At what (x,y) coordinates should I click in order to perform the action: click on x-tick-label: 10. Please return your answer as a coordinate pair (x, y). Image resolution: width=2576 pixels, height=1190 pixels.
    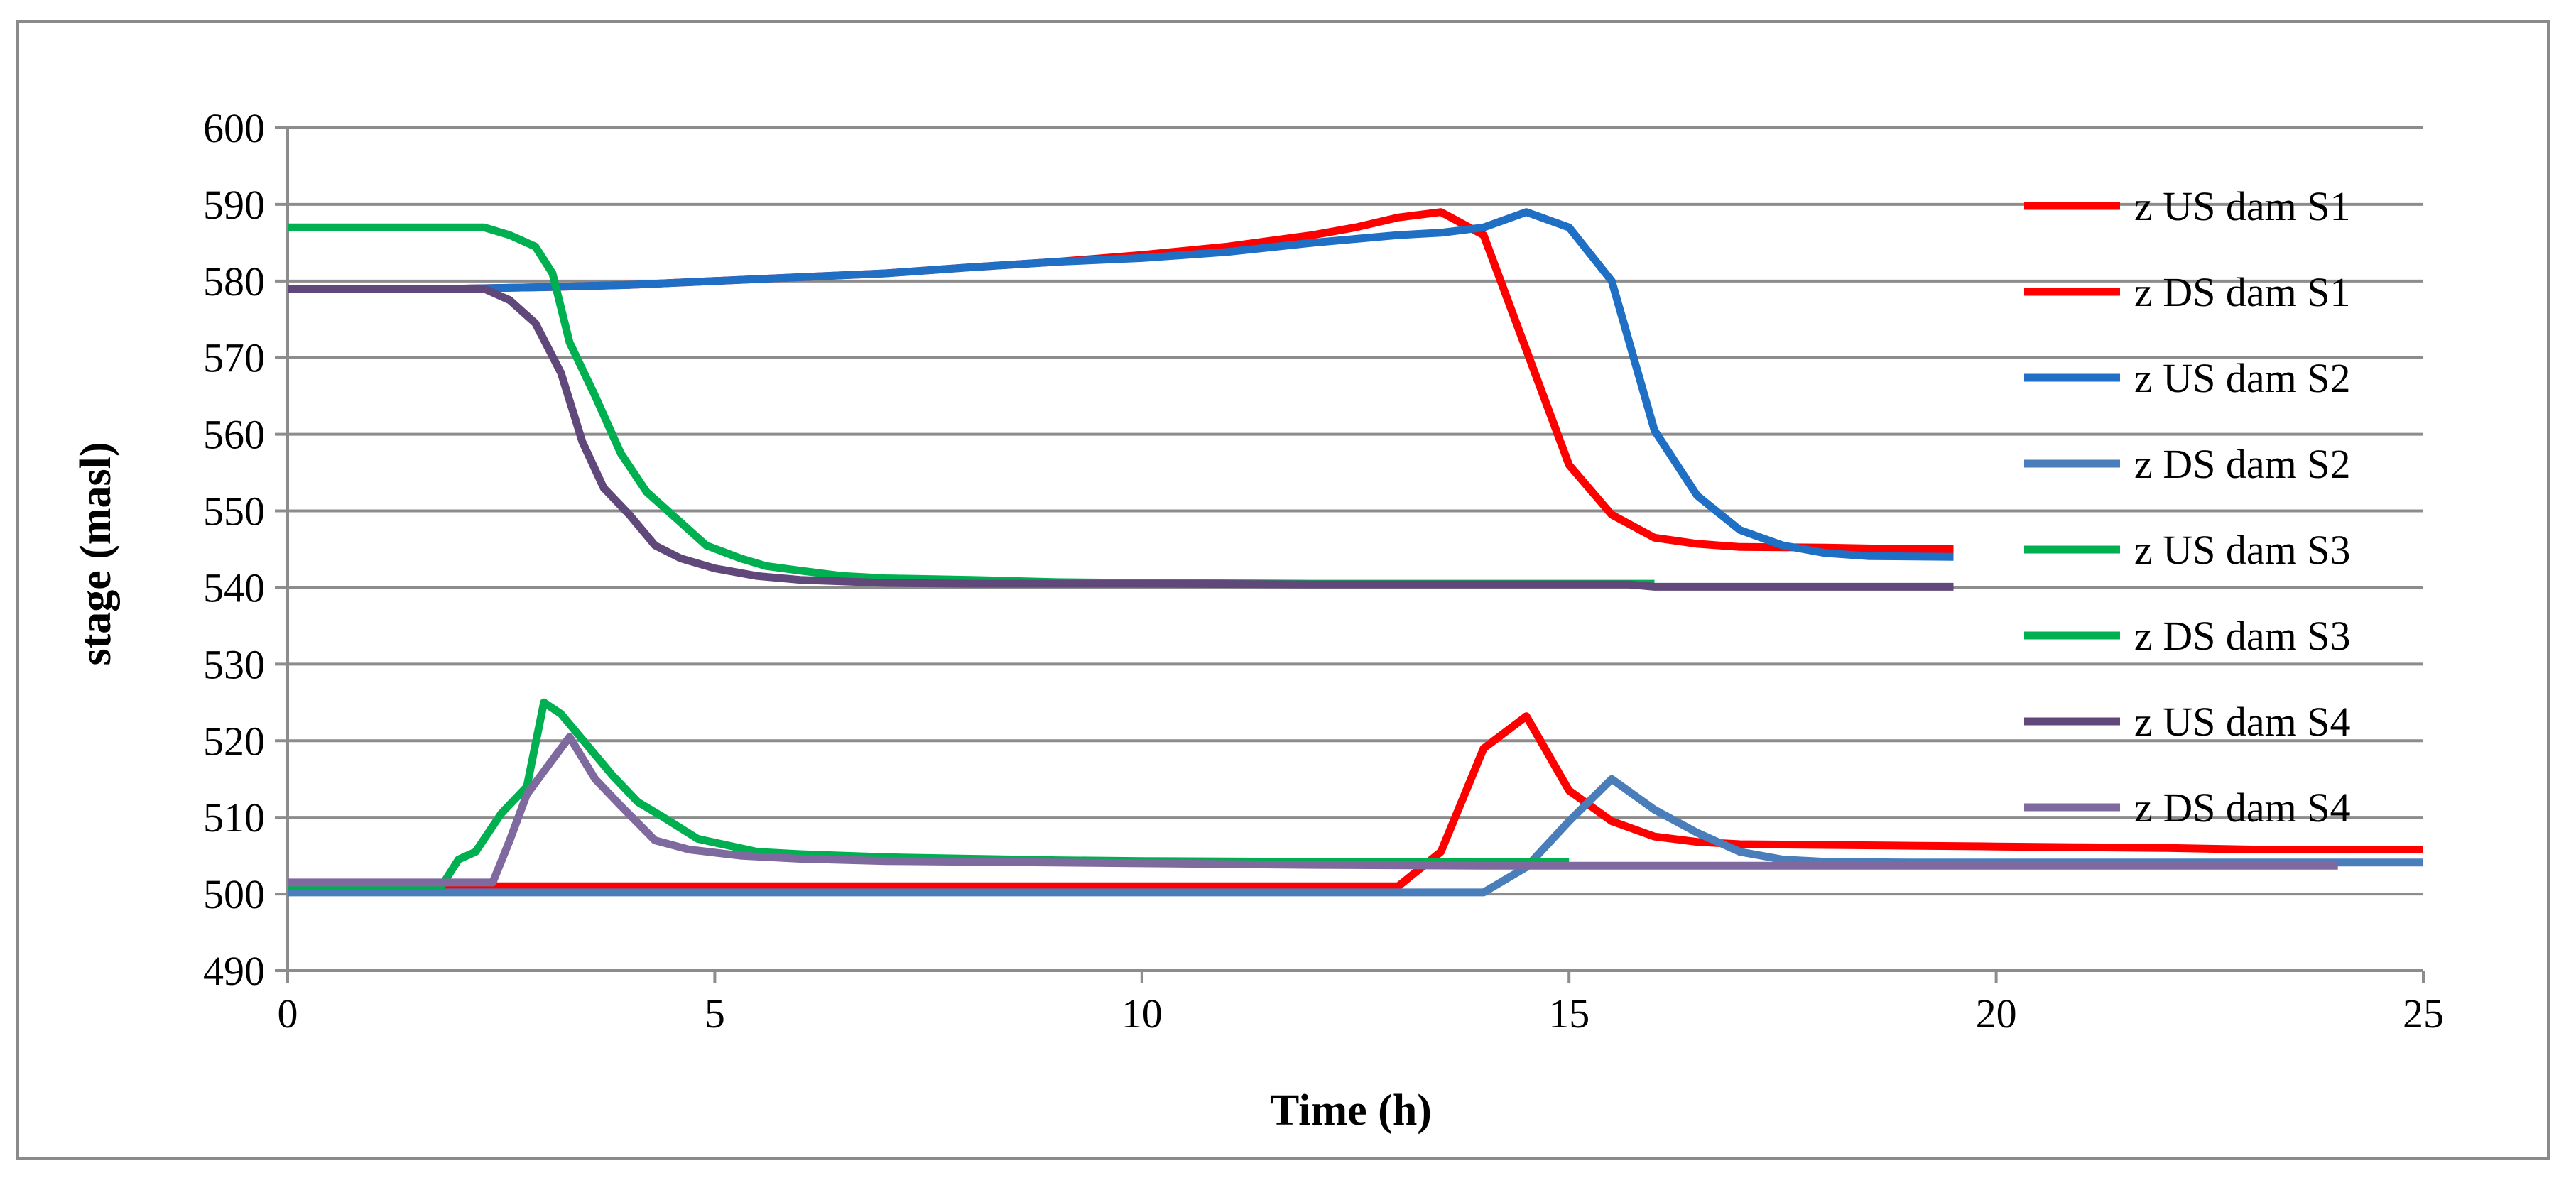
    Looking at the image, I should click on (1142, 1014).